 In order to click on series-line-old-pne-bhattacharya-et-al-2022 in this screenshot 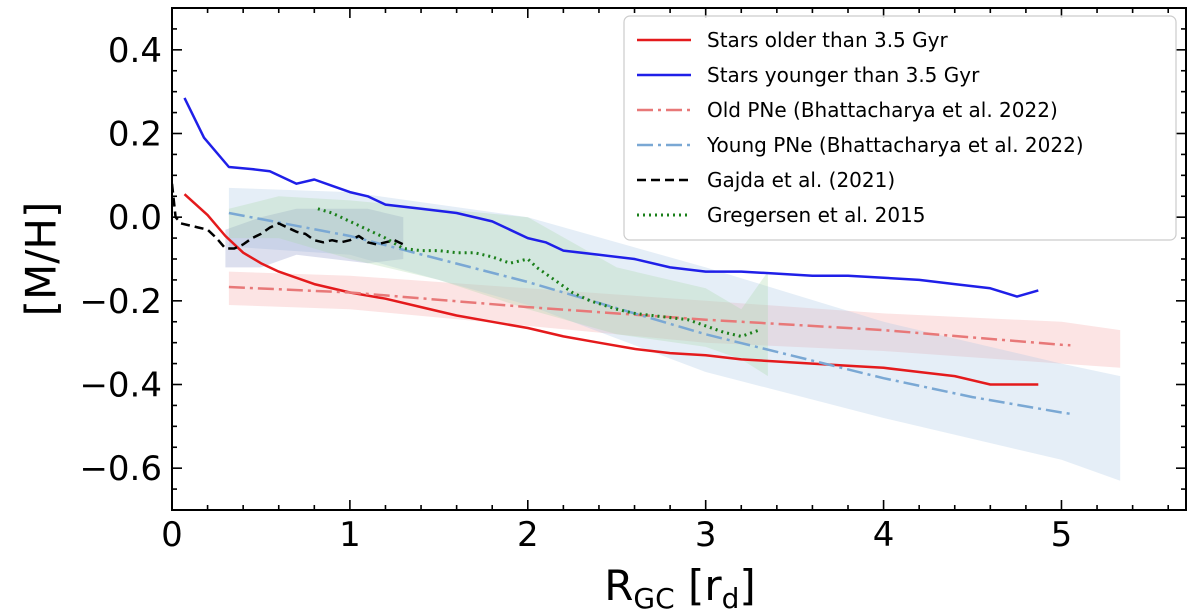, I will do `click(649, 316)`.